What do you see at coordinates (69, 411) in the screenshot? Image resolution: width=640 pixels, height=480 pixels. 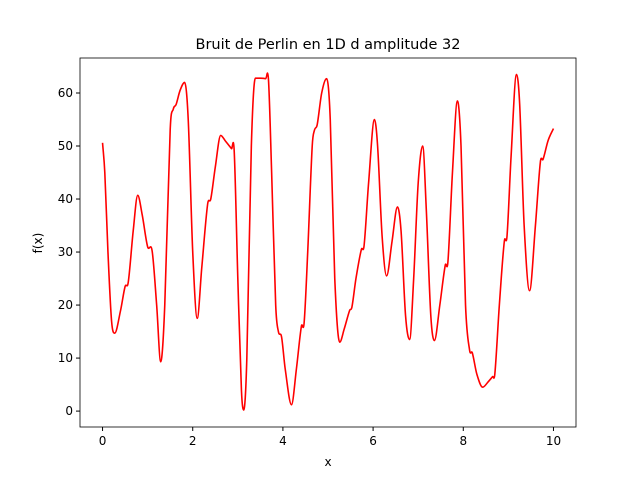 I see `y-tick-label: 0` at bounding box center [69, 411].